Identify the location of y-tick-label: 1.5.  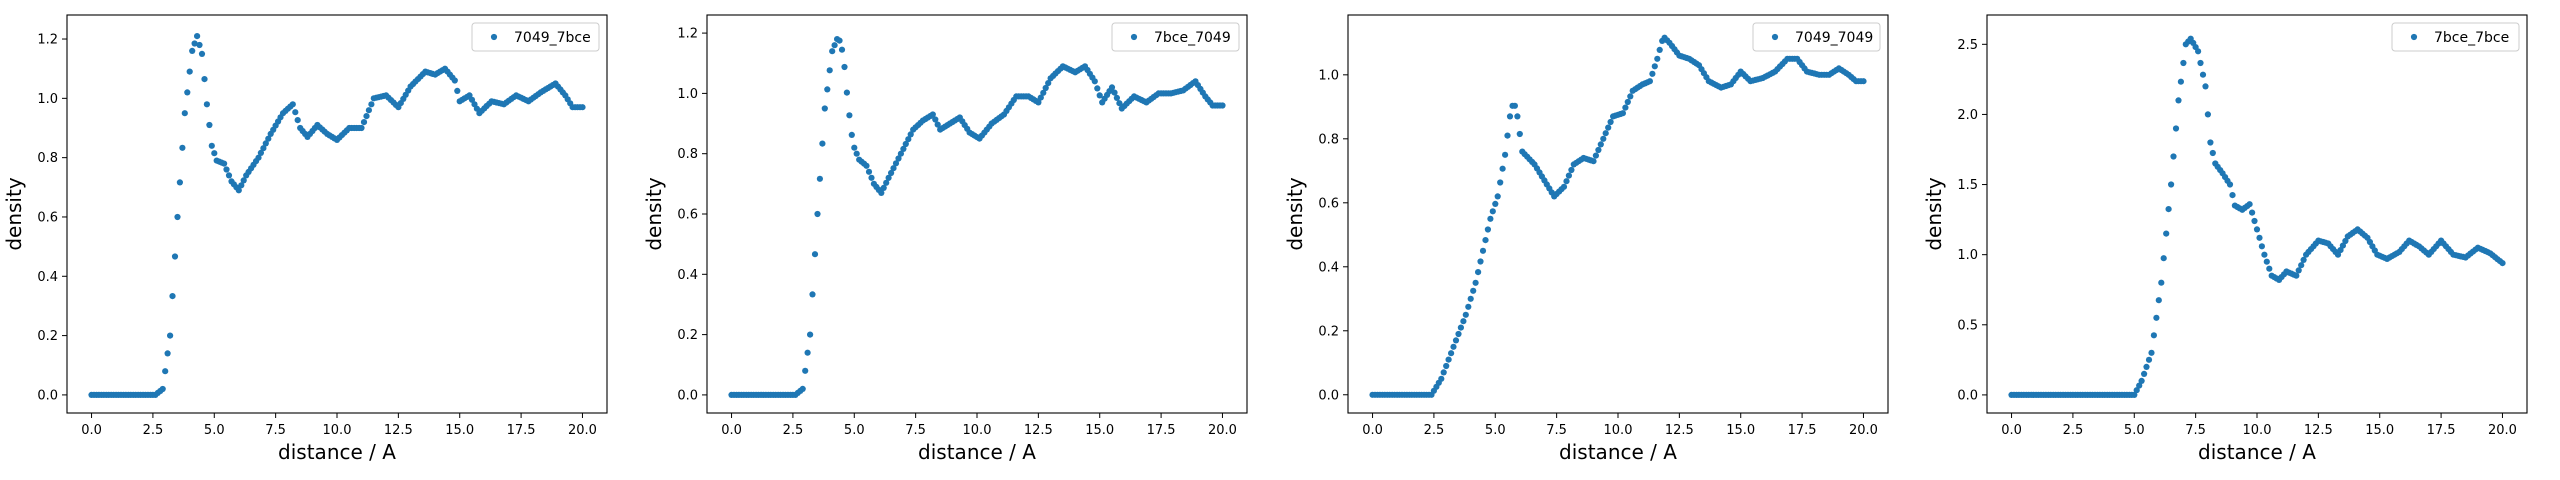
(1967, 185).